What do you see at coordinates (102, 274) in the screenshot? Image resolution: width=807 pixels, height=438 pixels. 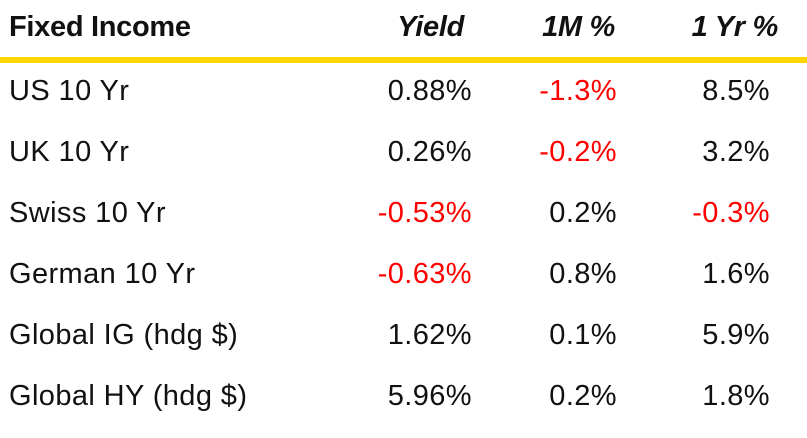 I see `row-name: German 10 Yr` at bounding box center [102, 274].